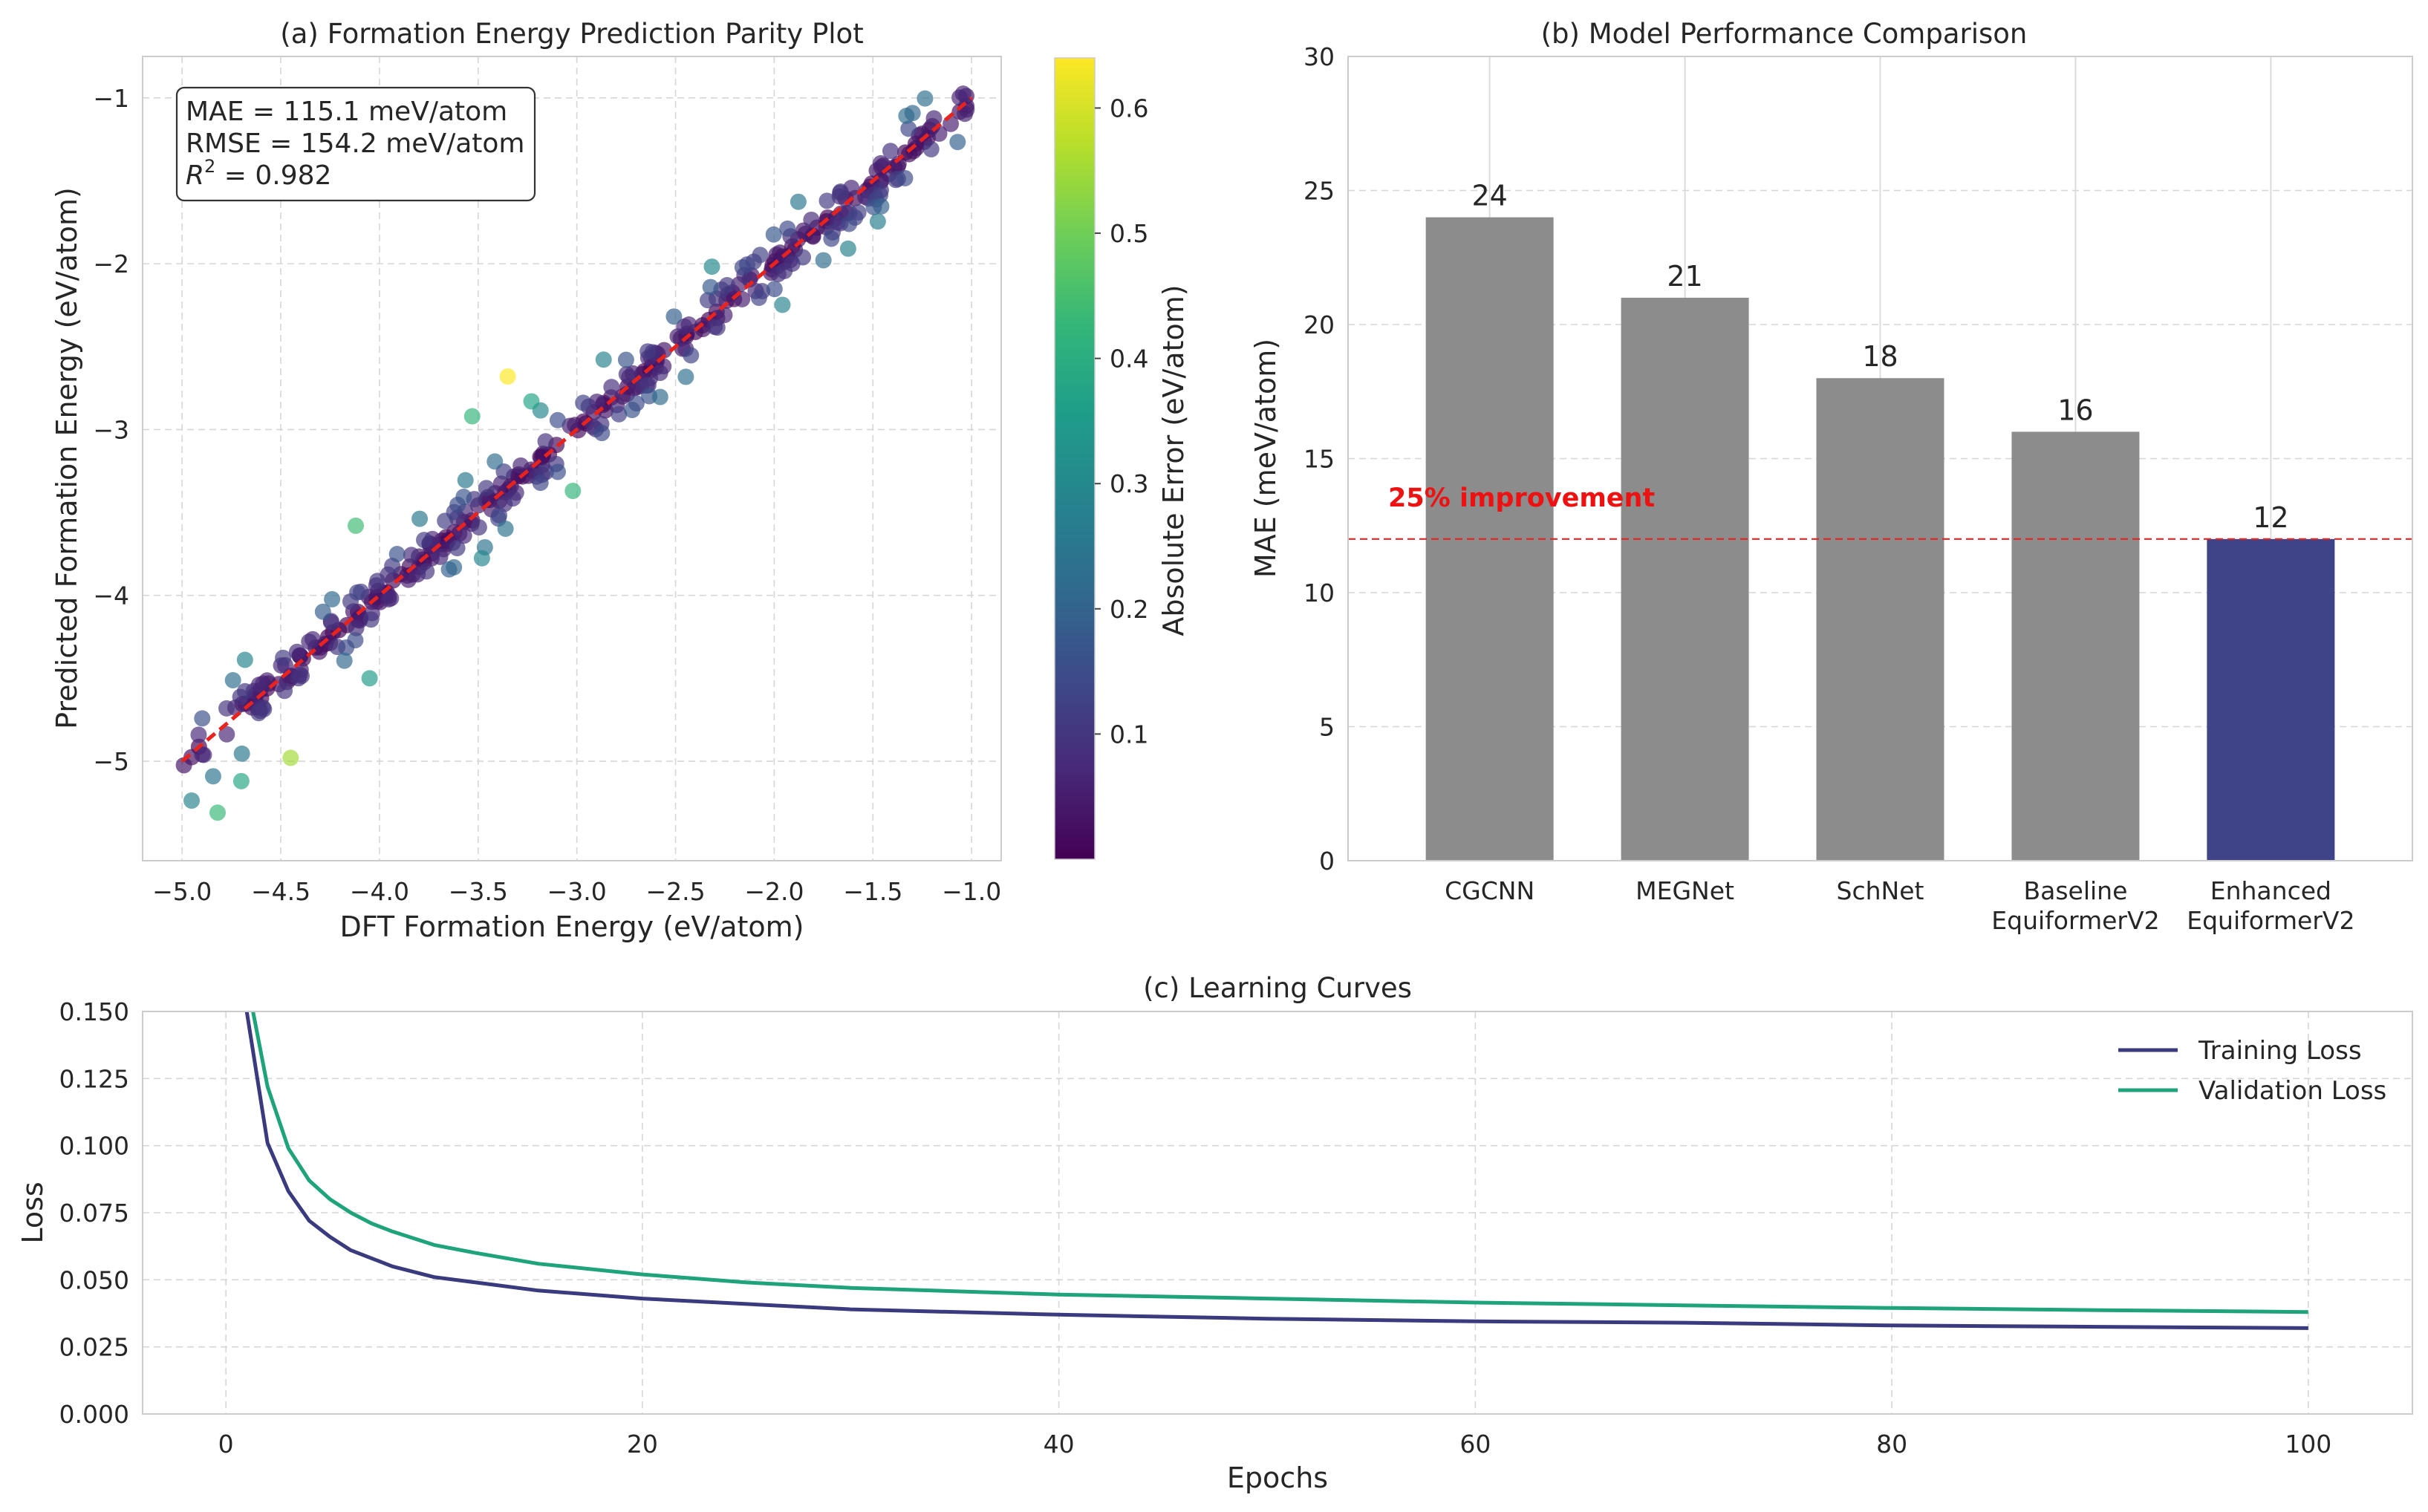 The width and height of the screenshot is (2428, 1512). Describe the element at coordinates (2252, 1071) in the screenshot. I see `learning-legend: Training Loss Validation Loss` at that location.